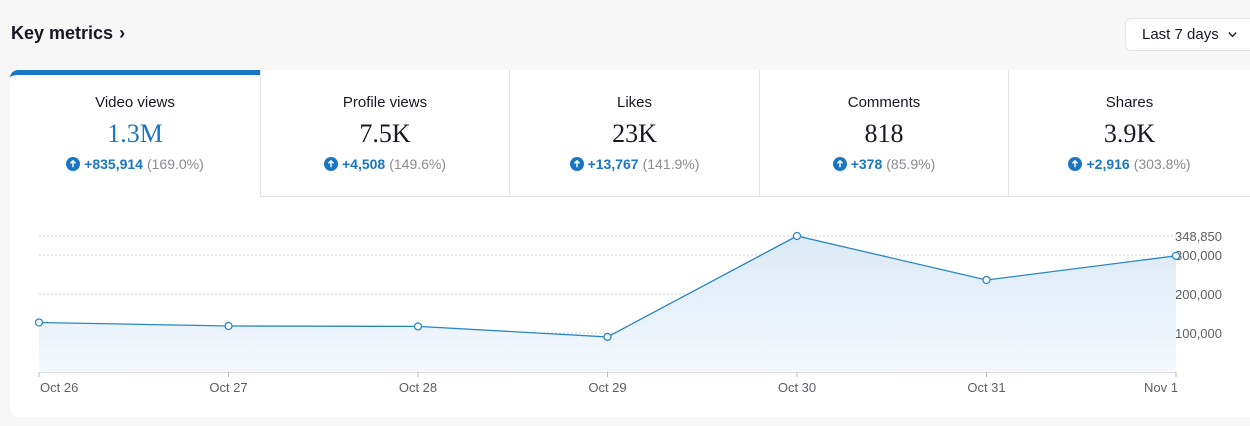 Image resolution: width=1250 pixels, height=426 pixels. I want to click on metric-delta-percent: (149.6%), so click(418, 164).